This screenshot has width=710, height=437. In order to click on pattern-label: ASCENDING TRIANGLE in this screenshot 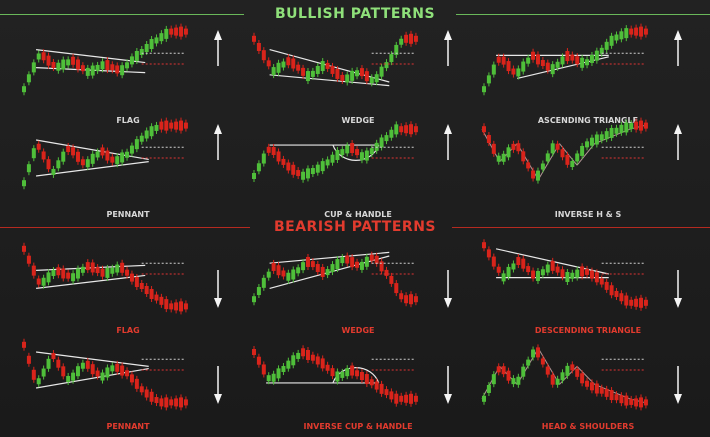, I will do `click(588, 120)`.